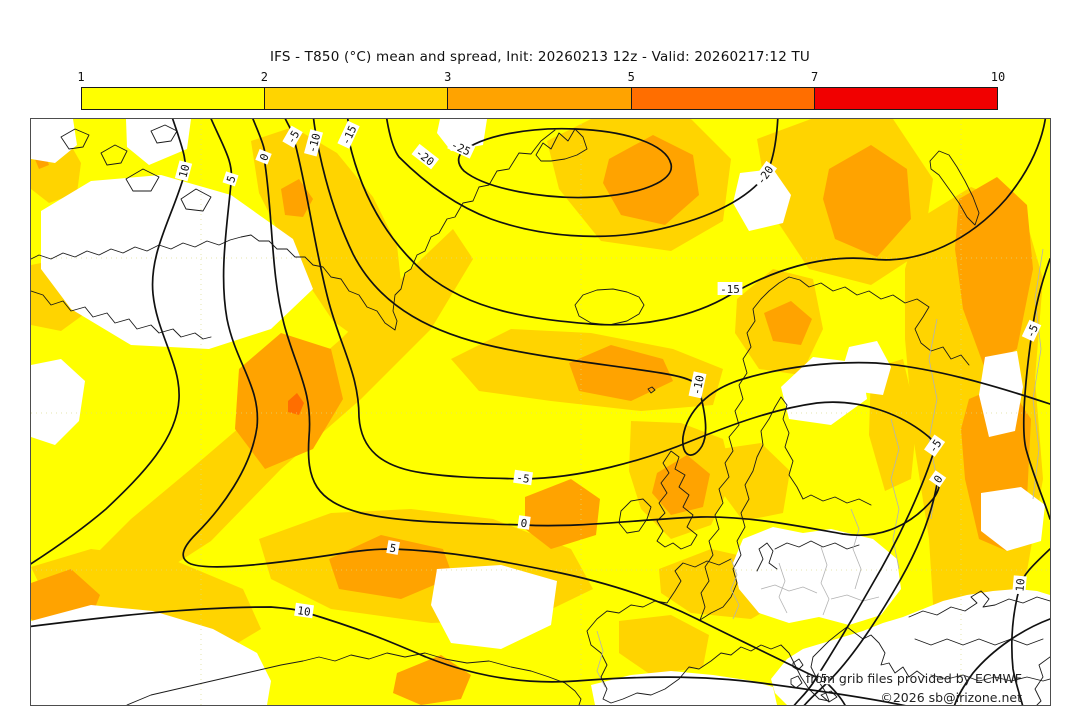  Describe the element at coordinates (635, 516) in the screenshot. I see `coast-ireland` at that location.